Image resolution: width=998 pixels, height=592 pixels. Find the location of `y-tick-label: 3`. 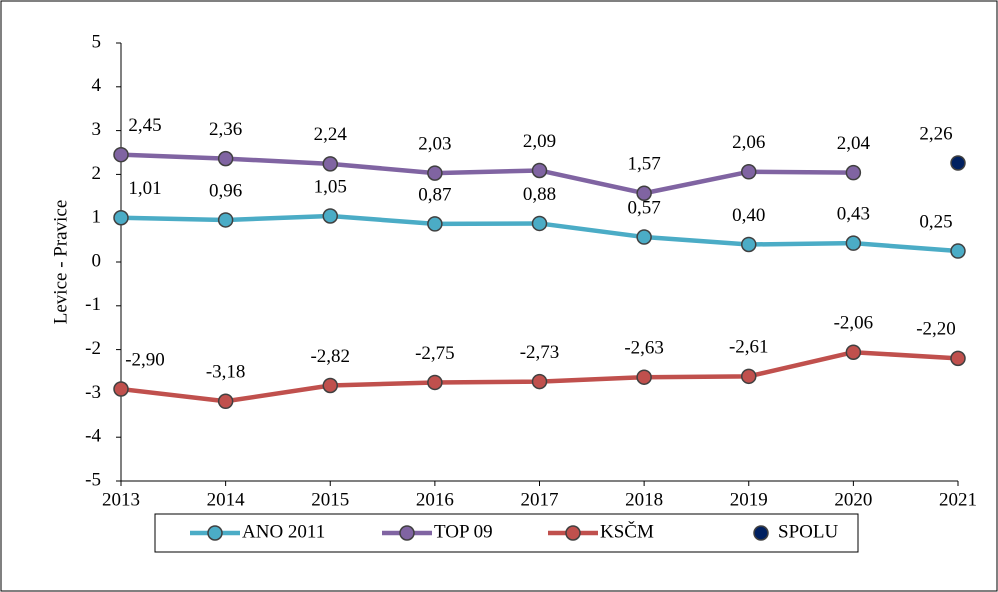

y-tick-label: 3 is located at coordinates (97, 129).